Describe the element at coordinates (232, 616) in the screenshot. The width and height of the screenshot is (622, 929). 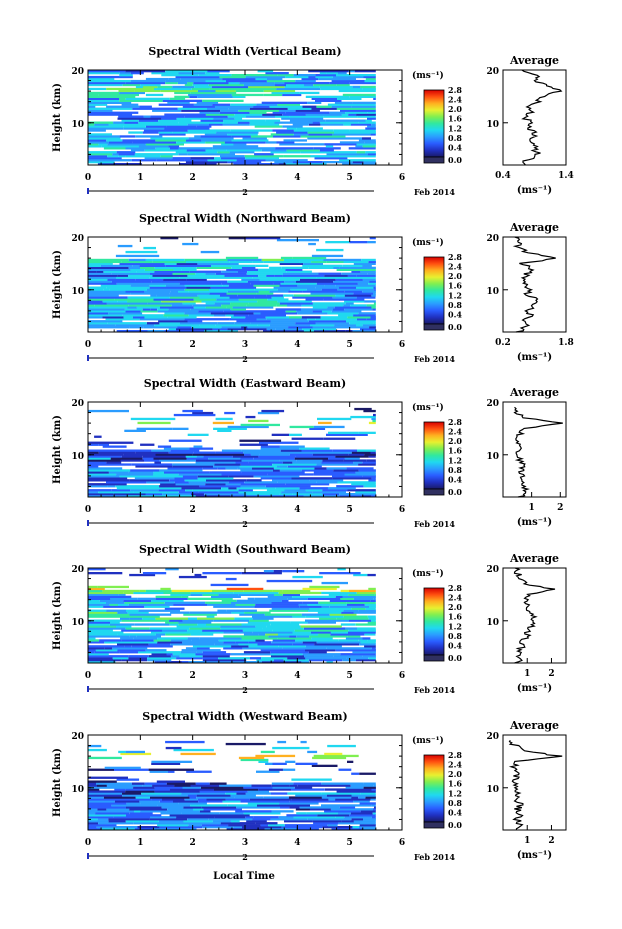
I see `heatmap-field` at that location.